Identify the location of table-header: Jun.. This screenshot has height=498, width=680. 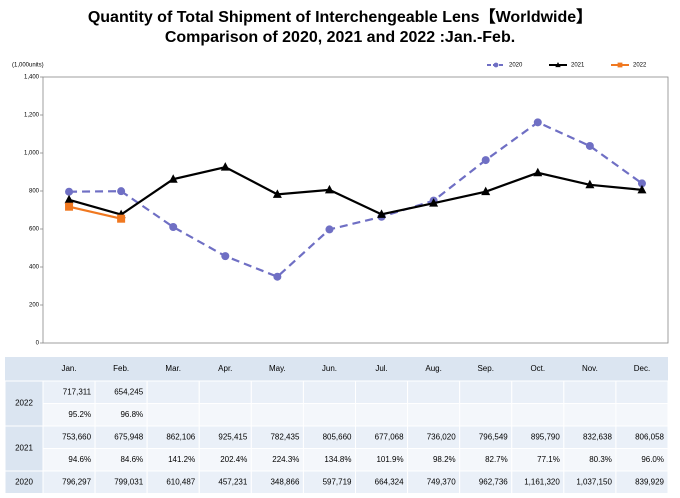
(329, 368).